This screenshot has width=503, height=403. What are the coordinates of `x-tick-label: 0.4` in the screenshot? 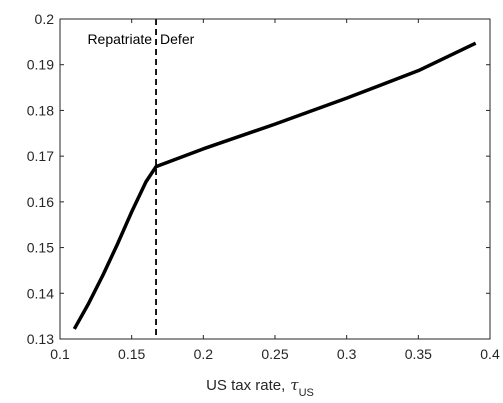 It's located at (490, 354).